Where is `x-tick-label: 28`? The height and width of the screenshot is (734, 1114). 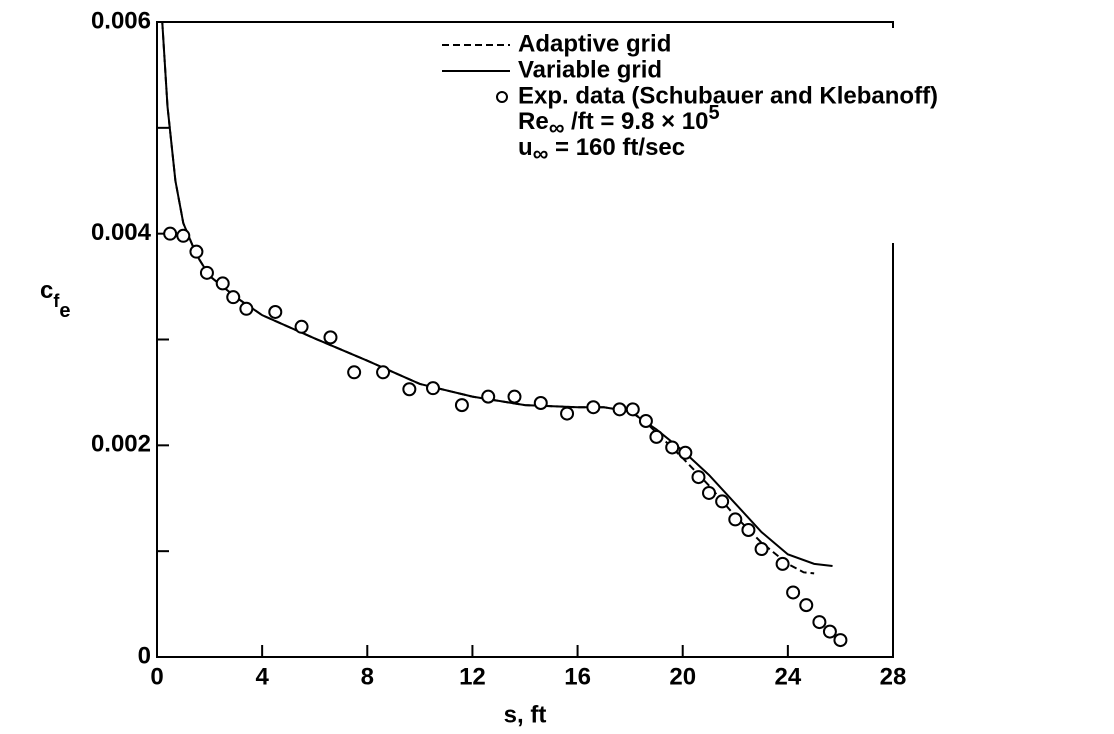
x-tick-label: 28 is located at coordinates (893, 676).